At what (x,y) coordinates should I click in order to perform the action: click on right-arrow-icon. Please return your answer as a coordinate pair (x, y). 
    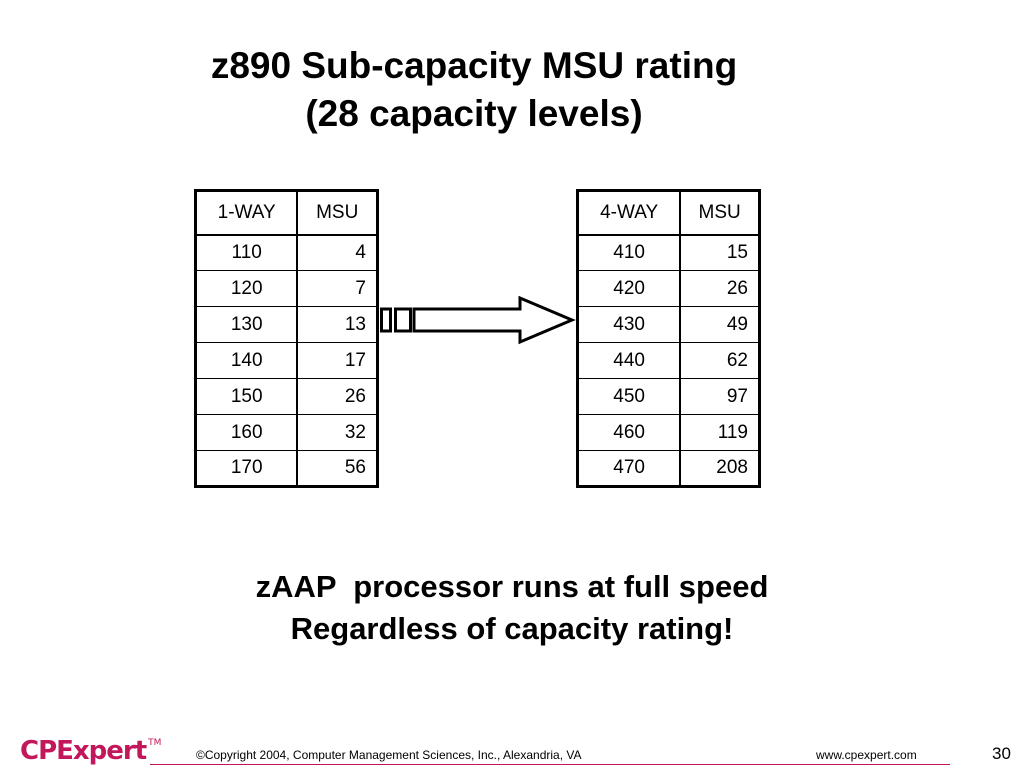
    Looking at the image, I should click on (478, 320).